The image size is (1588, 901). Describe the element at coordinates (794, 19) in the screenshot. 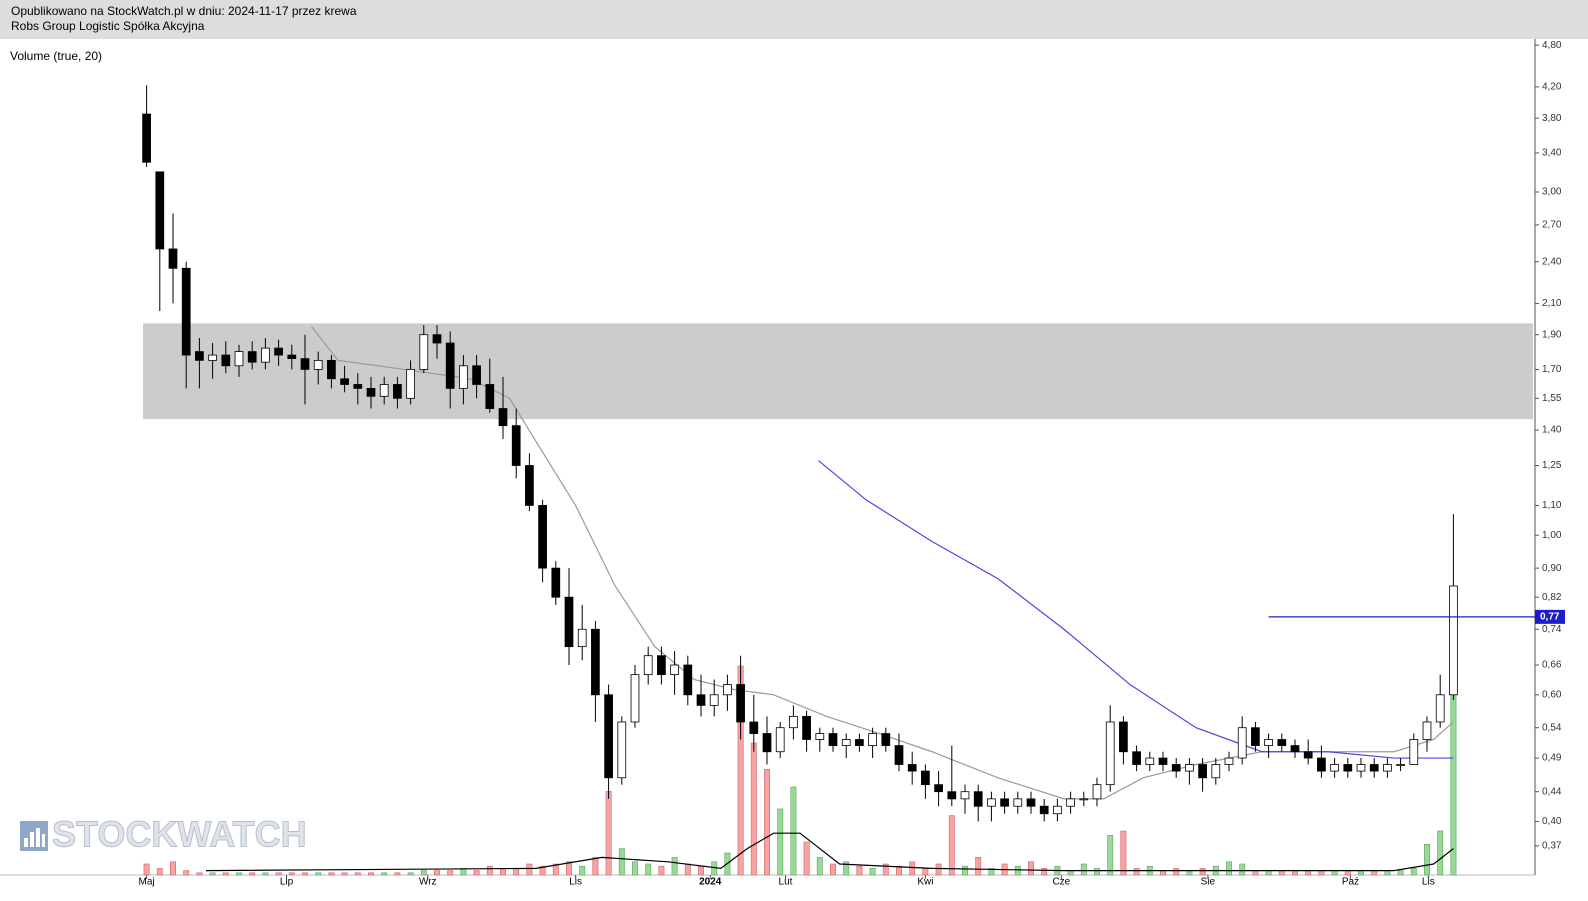

I see `header-bar` at that location.